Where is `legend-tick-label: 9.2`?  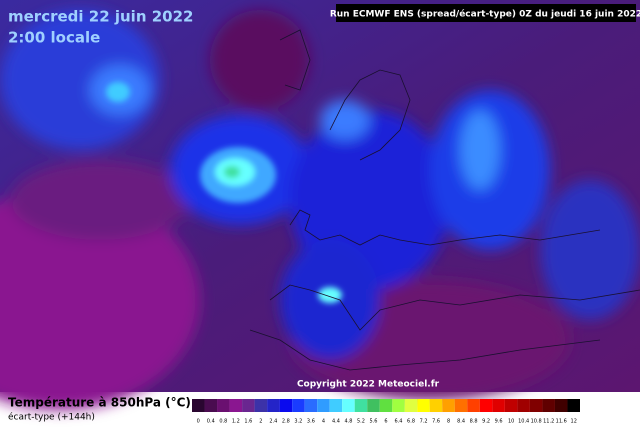
legend-tick-label: 9.2 is located at coordinates (486, 422).